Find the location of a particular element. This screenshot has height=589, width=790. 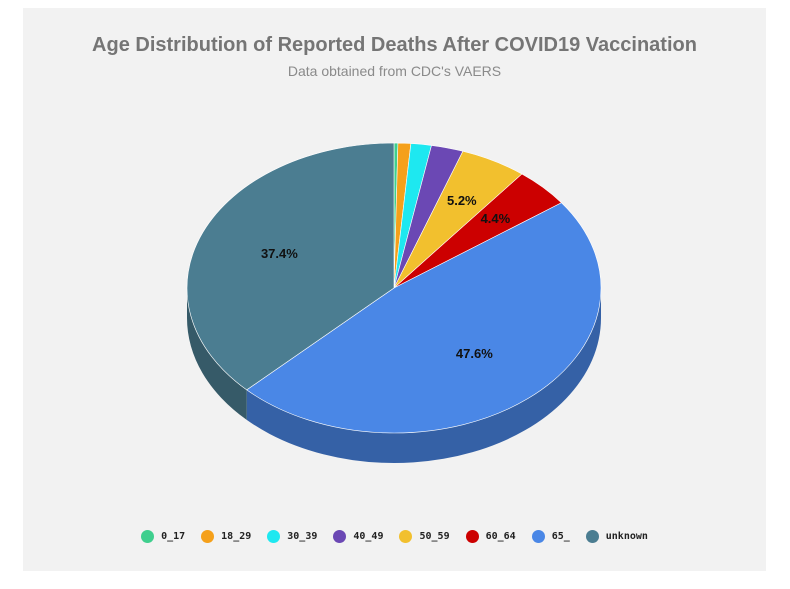

legend-item-60_64: 60_64 is located at coordinates (490, 536).